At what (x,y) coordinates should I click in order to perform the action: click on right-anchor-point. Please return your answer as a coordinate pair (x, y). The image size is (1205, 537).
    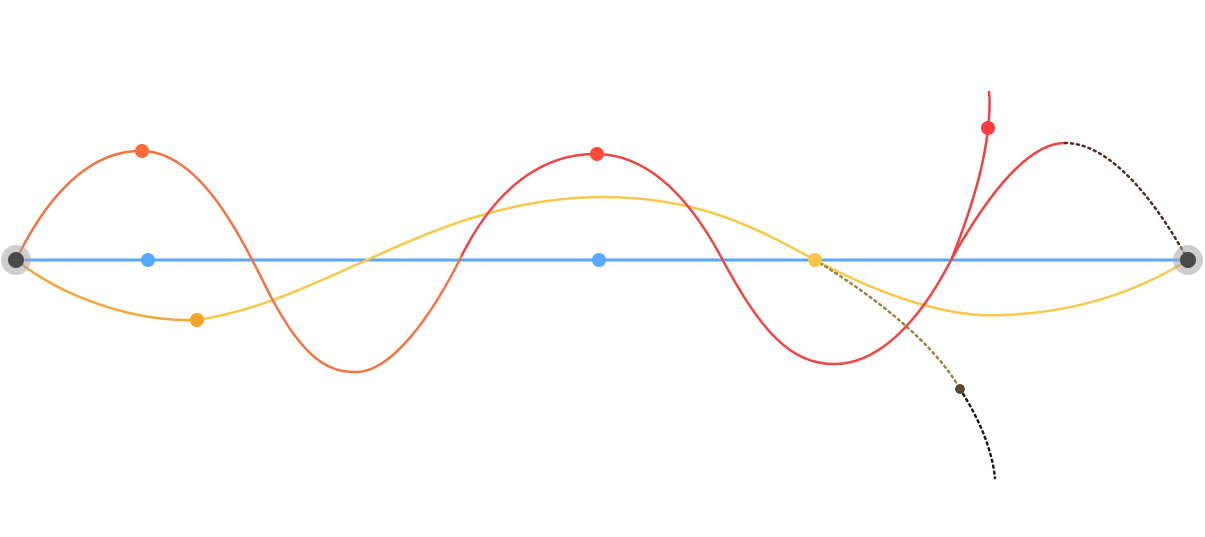
    Looking at the image, I should click on (1188, 260).